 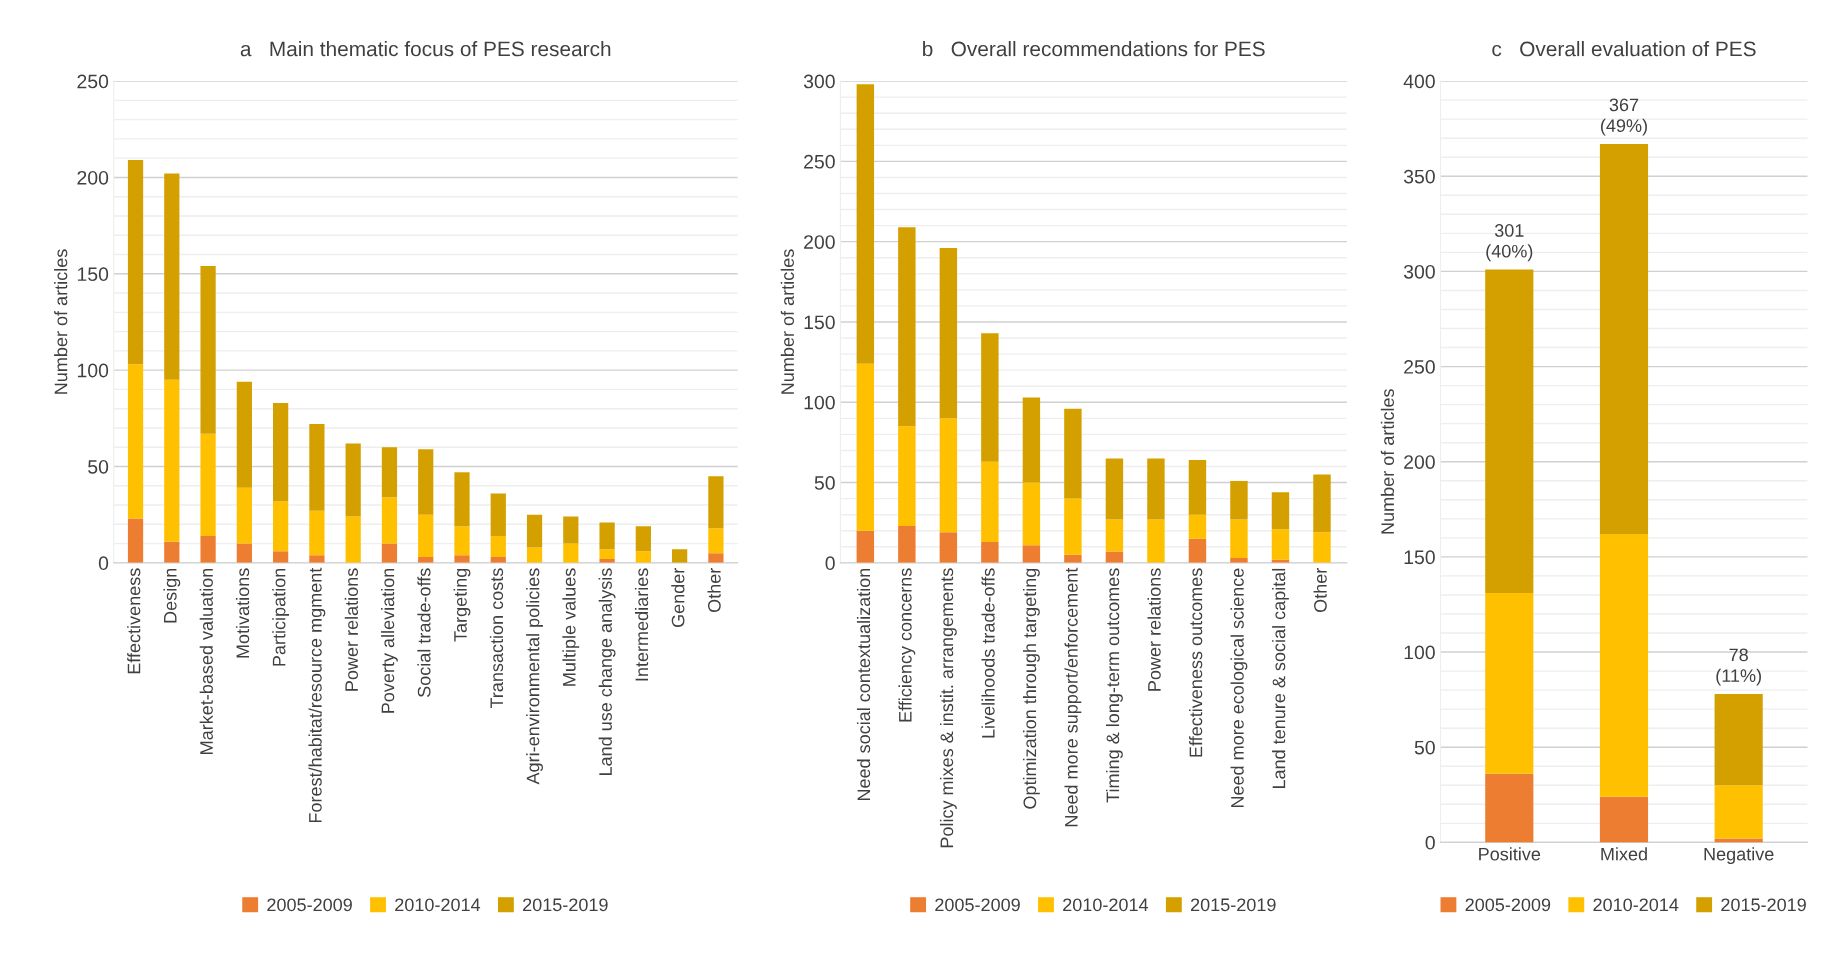 I want to click on y-tick-label: 300, so click(x=819, y=81).